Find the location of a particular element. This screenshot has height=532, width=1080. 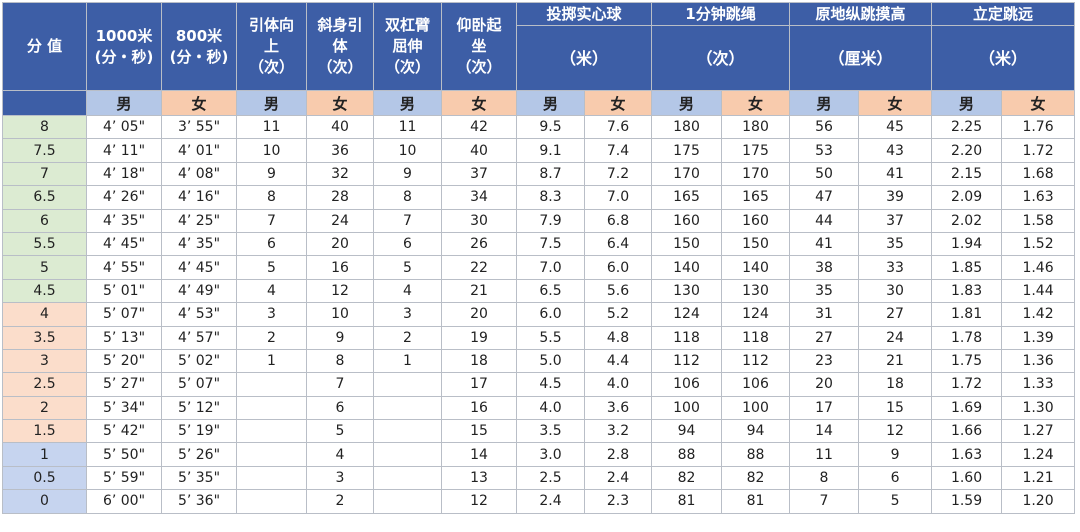

data-cell: 5.2 is located at coordinates (618, 314).